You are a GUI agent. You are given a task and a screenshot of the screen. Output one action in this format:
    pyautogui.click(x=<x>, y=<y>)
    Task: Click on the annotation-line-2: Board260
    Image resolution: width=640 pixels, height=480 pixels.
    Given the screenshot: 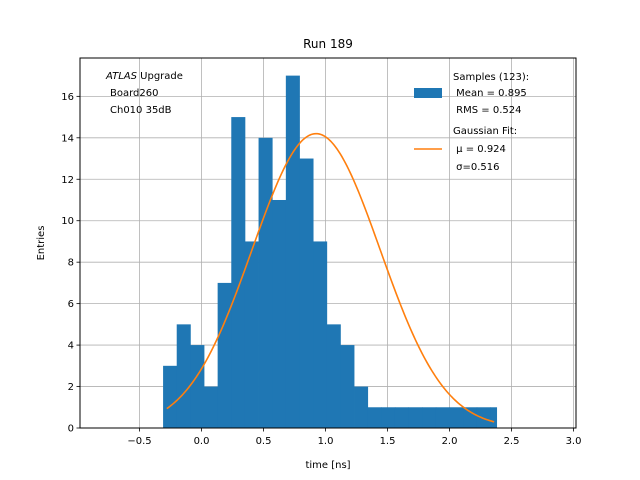 What is the action you would take?
    pyautogui.click(x=134, y=93)
    